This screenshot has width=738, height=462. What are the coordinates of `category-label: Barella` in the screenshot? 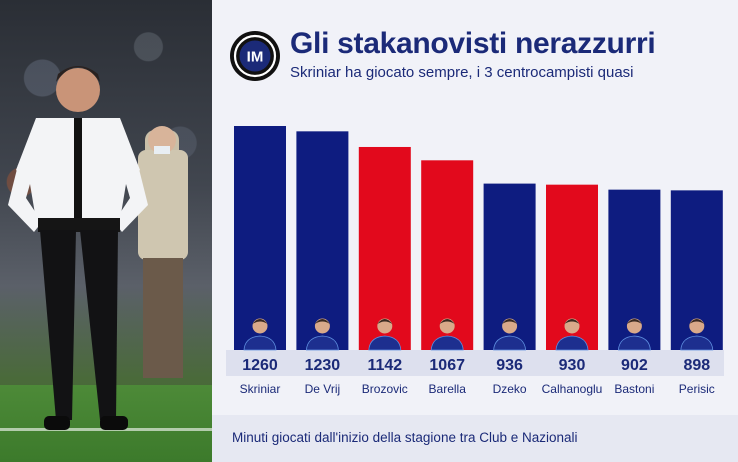 It's located at (448, 389).